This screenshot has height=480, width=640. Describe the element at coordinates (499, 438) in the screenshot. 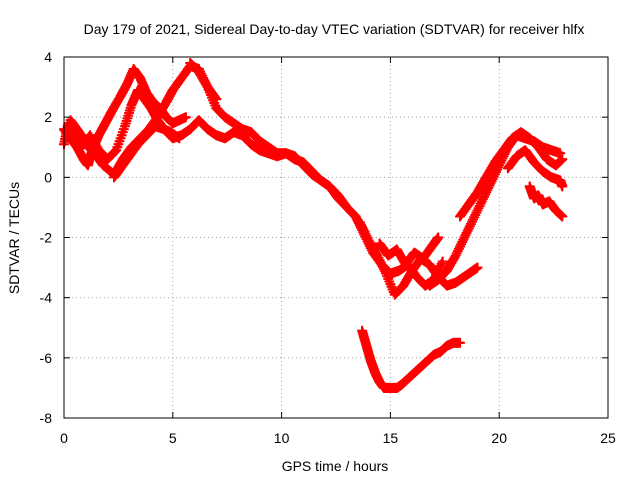

I see `x-tick-label: 20` at that location.